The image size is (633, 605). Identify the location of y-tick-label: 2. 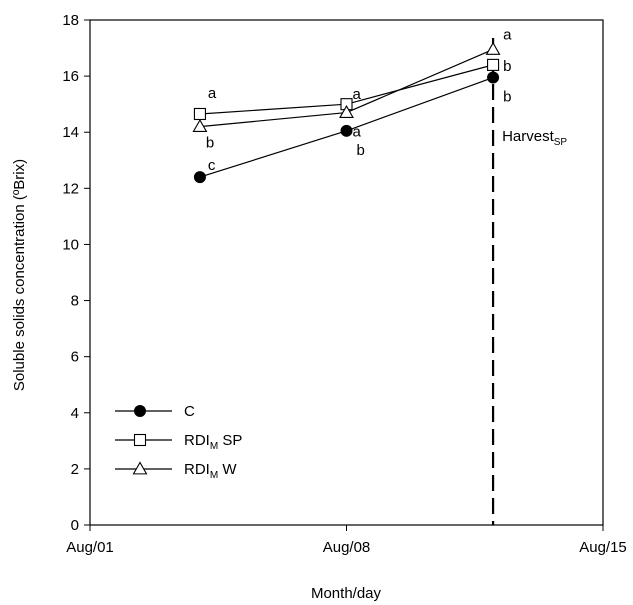
(75, 469).